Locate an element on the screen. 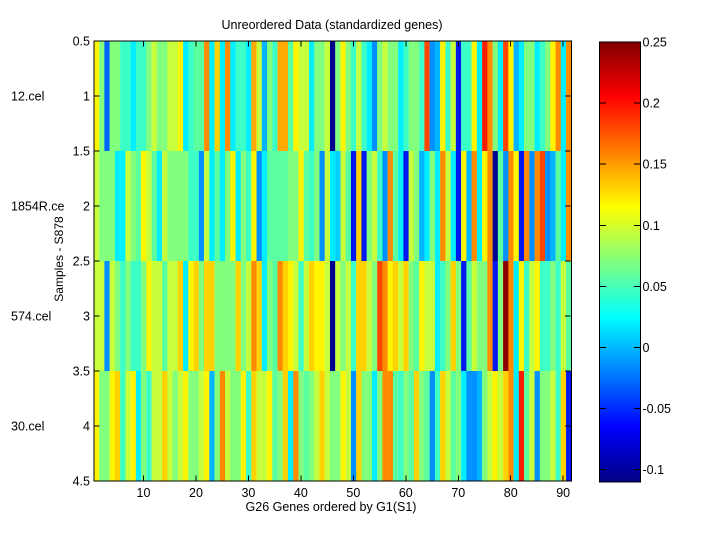 This screenshot has height=545, width=720. svg-text: 2 is located at coordinates (86, 207).